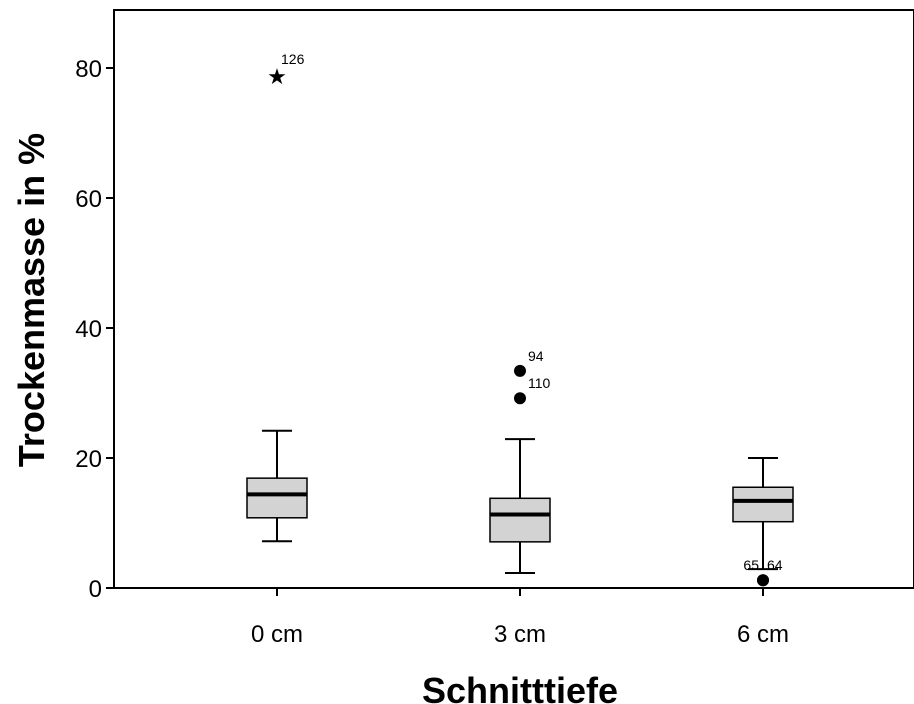 This screenshot has width=914, height=704. Describe the element at coordinates (293, 59) in the screenshot. I see `outlier-label: 126` at that location.